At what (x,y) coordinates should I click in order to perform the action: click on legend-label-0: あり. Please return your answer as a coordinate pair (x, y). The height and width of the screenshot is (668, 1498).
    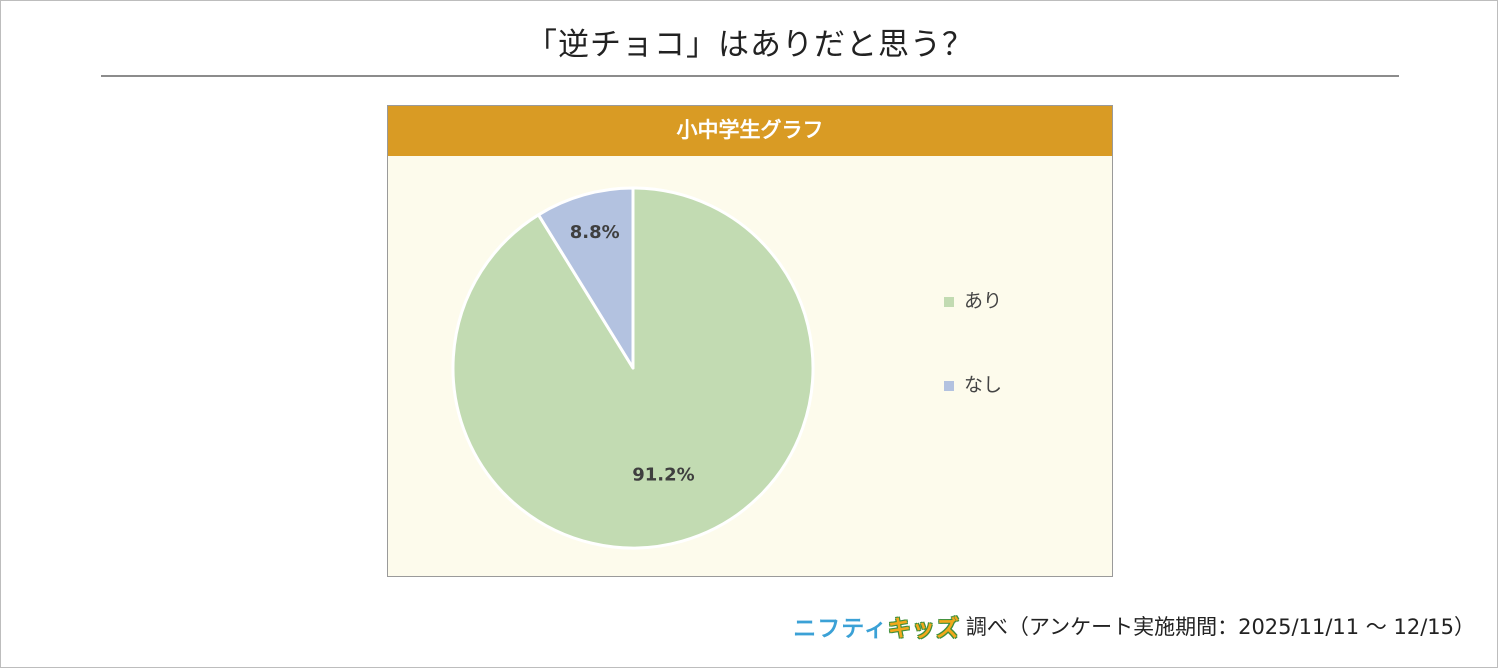
    Looking at the image, I should click on (983, 301).